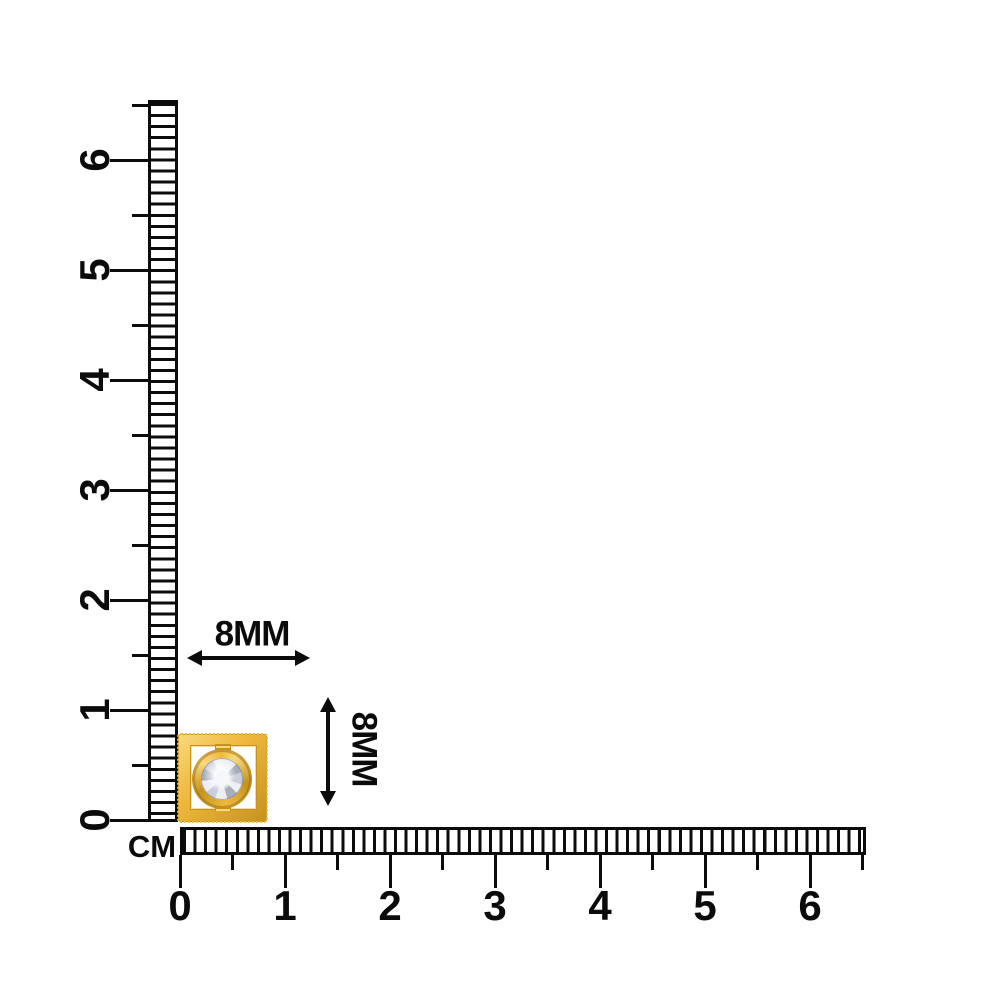 The image size is (1000, 1000). What do you see at coordinates (252, 634) in the screenshot?
I see `width-dimension-label: 8MM` at bounding box center [252, 634].